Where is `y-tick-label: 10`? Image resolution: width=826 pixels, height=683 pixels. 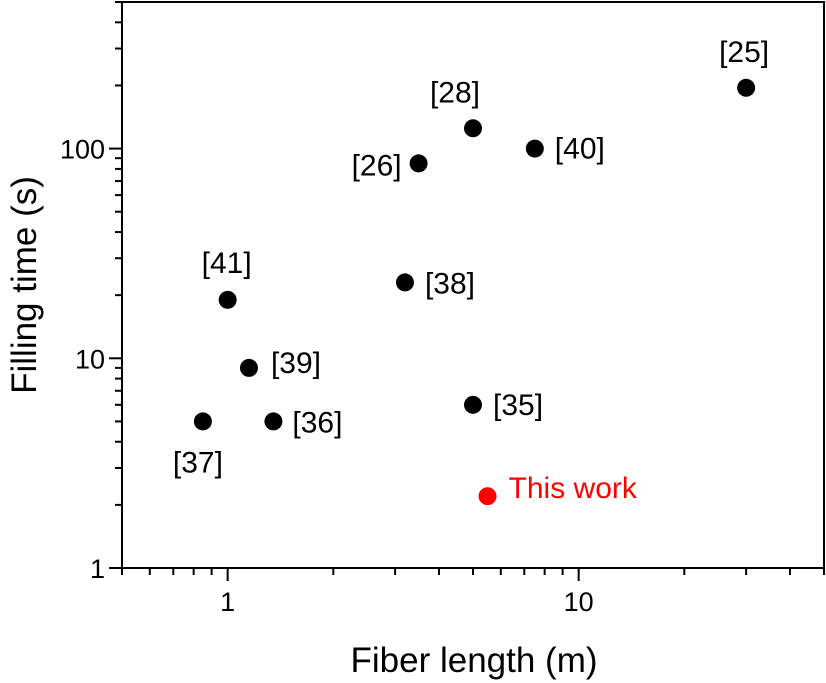
y-tick-label: 10 is located at coordinates (90, 359).